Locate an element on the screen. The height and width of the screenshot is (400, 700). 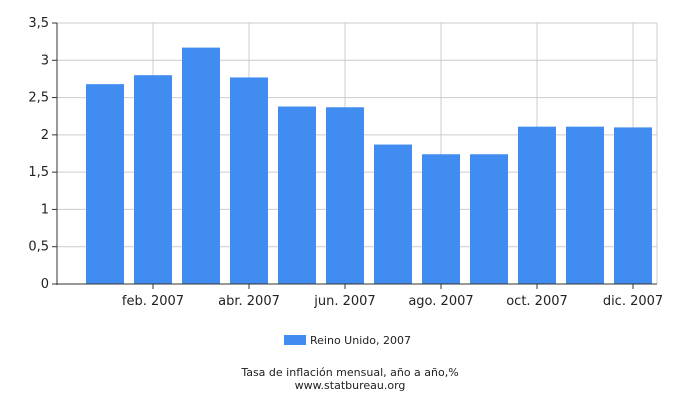
x-tick-label: abr. 2007 is located at coordinates (249, 301).